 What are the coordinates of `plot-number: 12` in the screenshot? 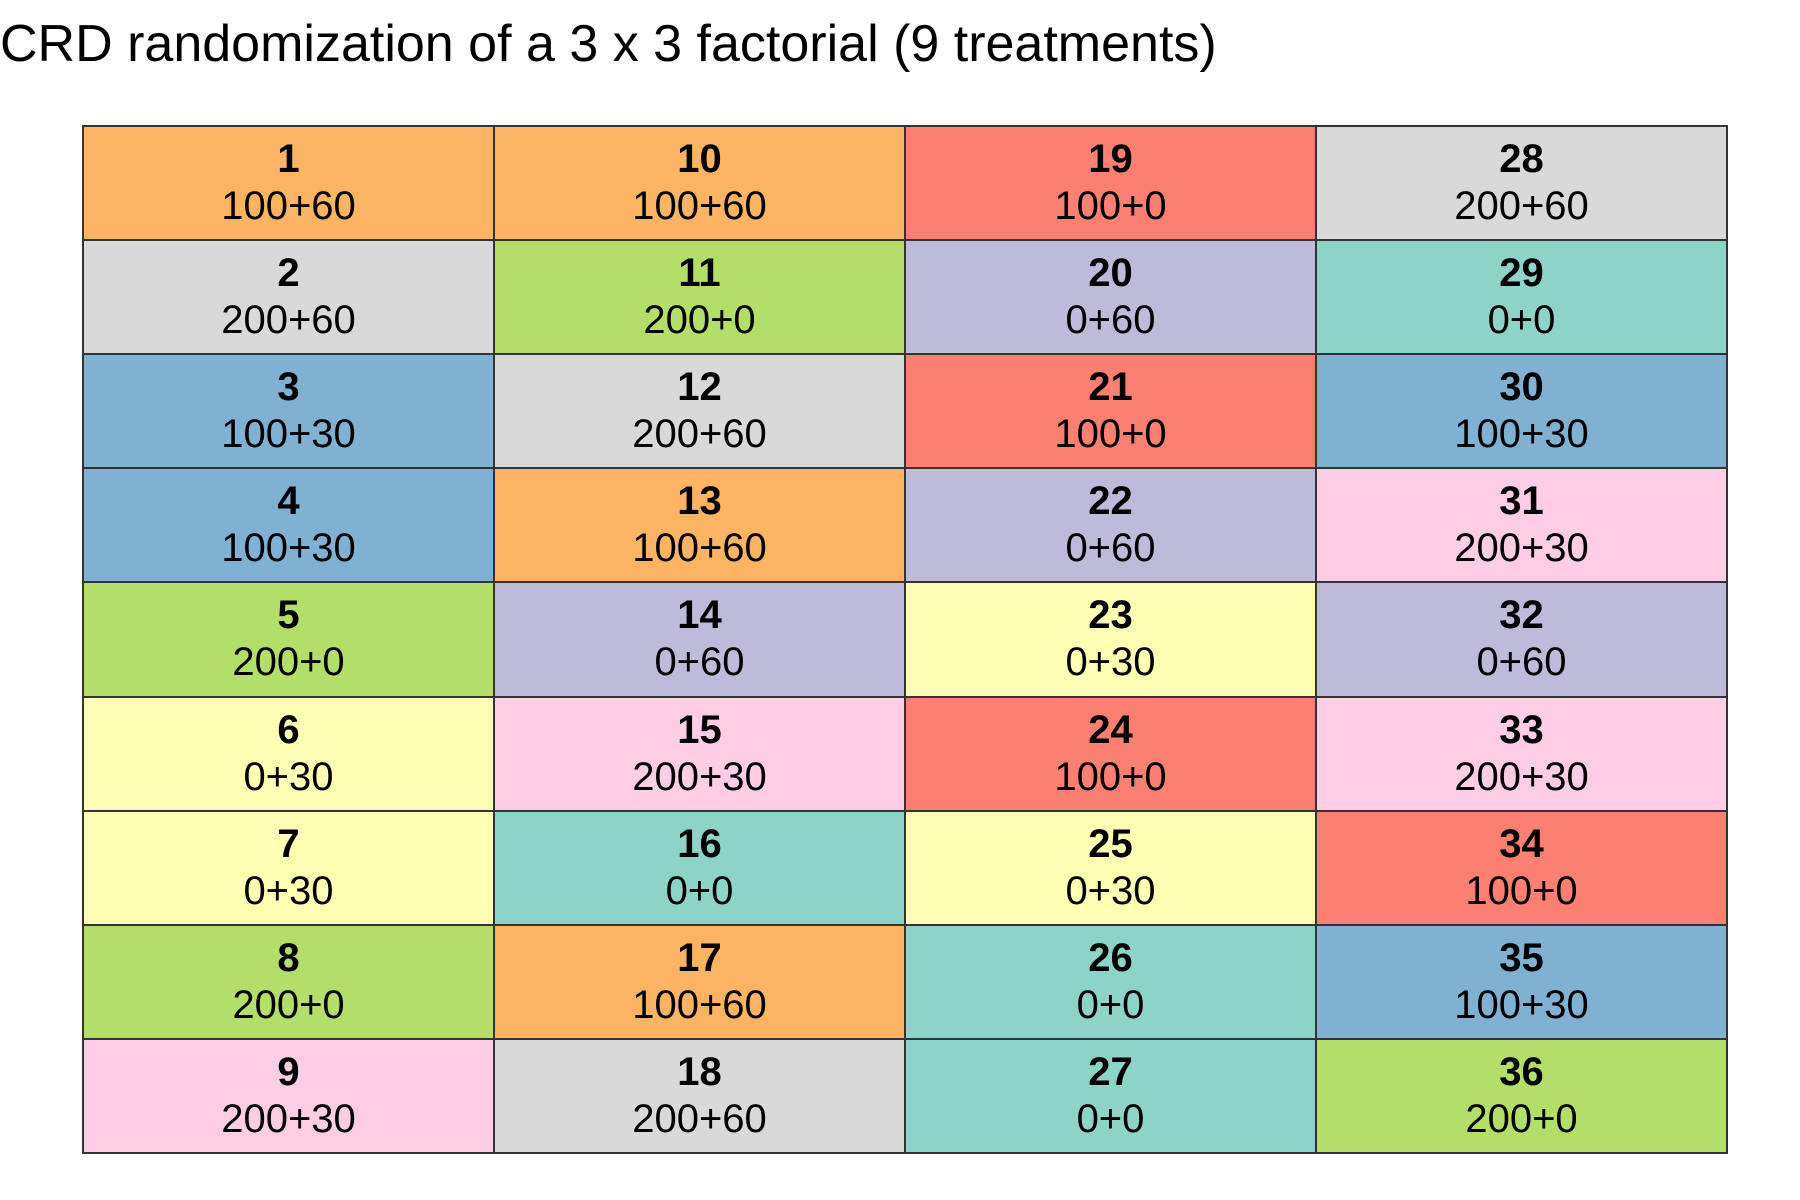 It's located at (699, 387).